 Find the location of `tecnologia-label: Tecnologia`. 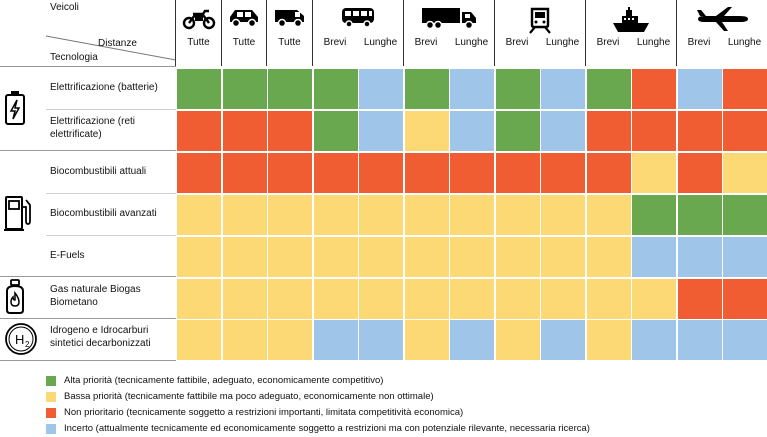

tecnologia-label: Tecnologia is located at coordinates (74, 57).